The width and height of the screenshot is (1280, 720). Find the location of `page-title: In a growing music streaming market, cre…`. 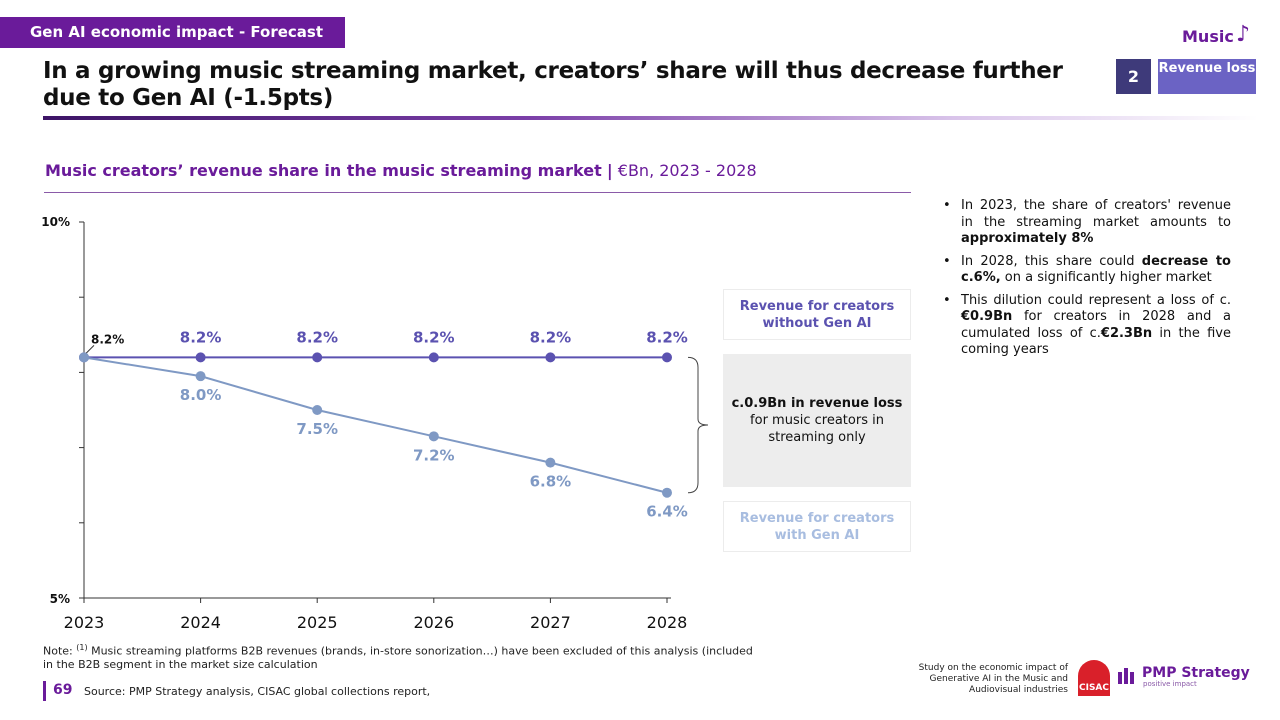

page-title: In a growing music streaming market, cre… is located at coordinates (553, 84).